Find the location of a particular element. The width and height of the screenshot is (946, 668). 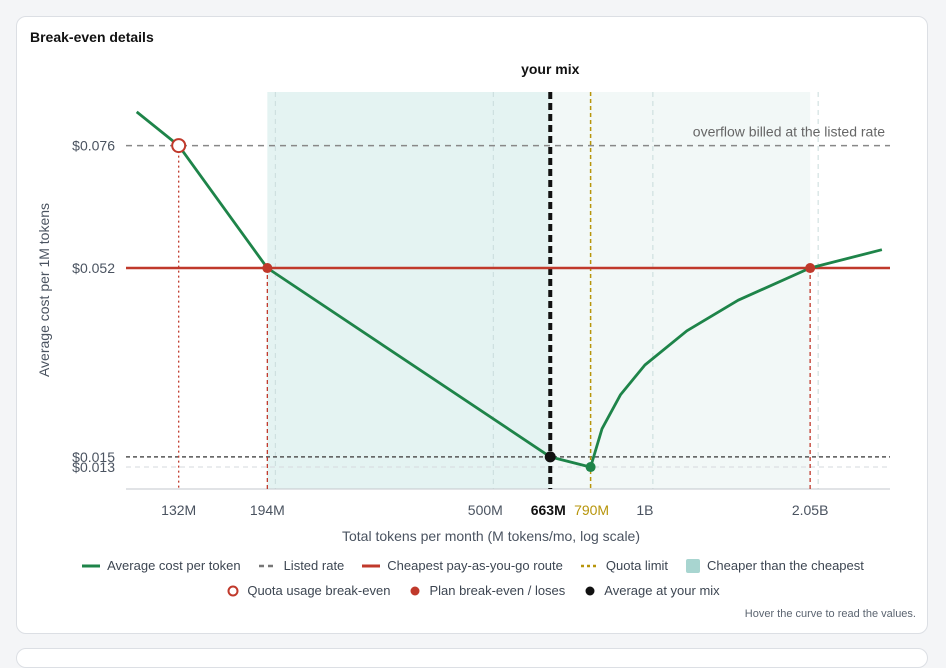

y-tick-label: $0.015 is located at coordinates (93, 457).